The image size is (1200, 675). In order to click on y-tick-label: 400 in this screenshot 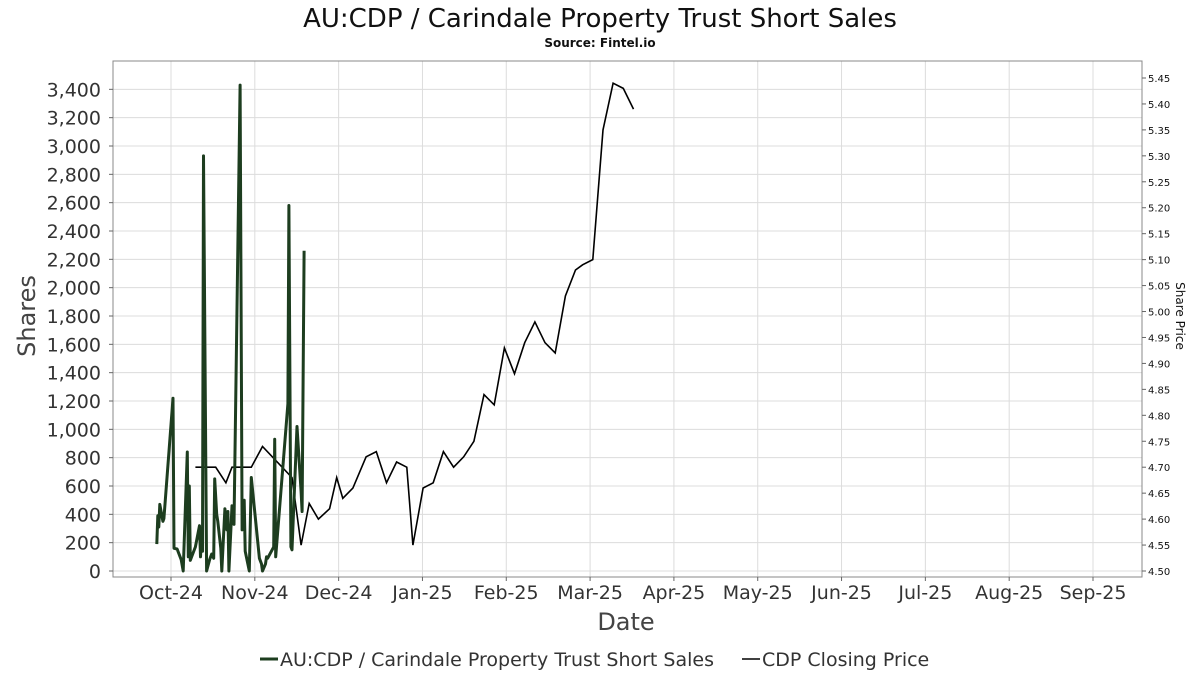, I will do `click(83, 515)`.